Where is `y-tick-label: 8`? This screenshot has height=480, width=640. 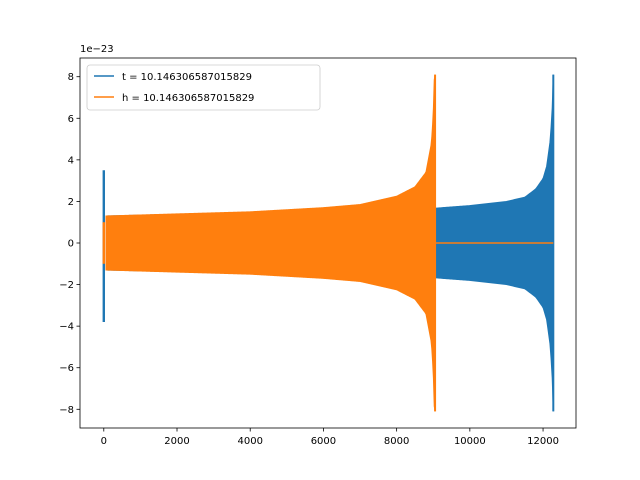 y-tick-label: 8 is located at coordinates (71, 77).